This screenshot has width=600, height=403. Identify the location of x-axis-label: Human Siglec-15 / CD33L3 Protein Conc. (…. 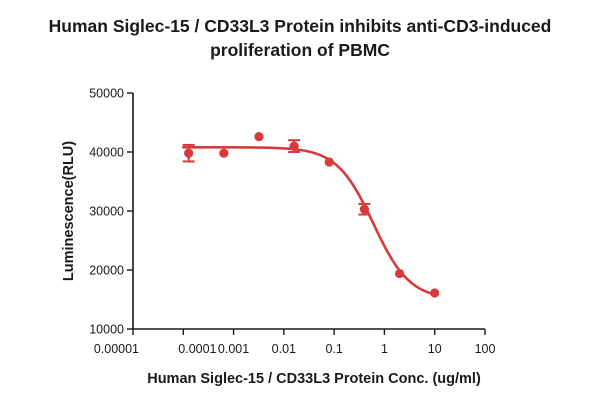
(314, 379).